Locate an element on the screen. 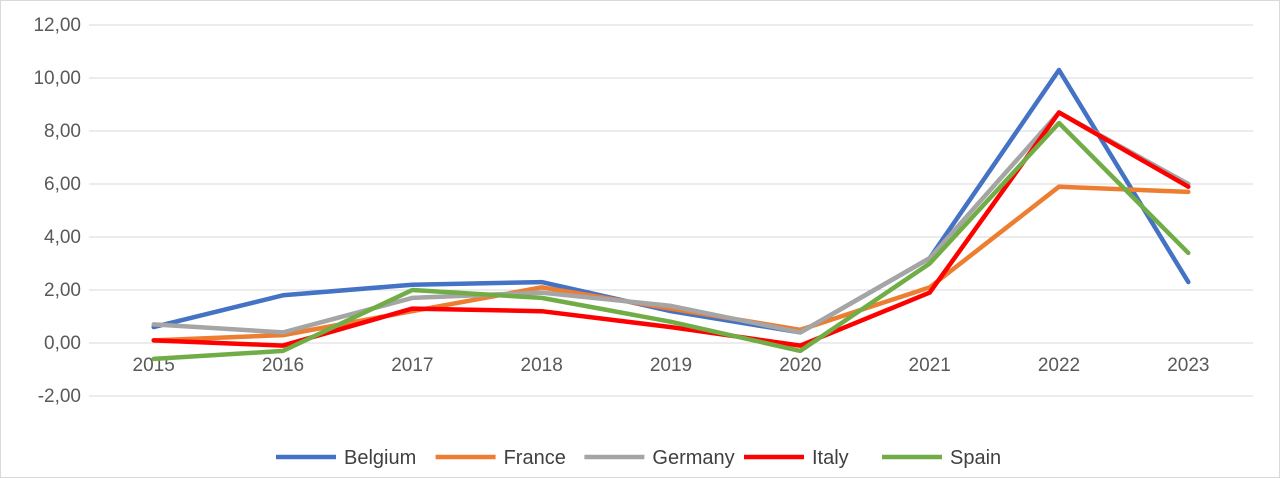  y-tick-label: -2,00 is located at coordinates (59, 396).